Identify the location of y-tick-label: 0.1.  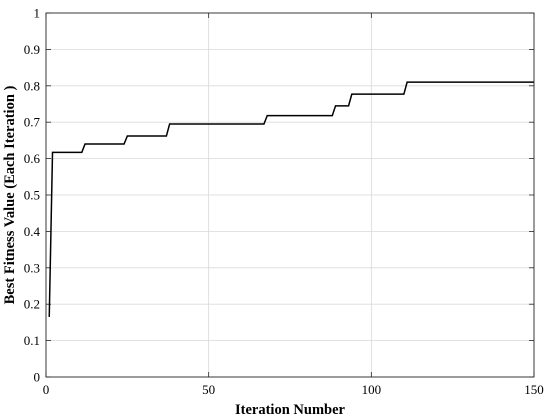
(32, 340).